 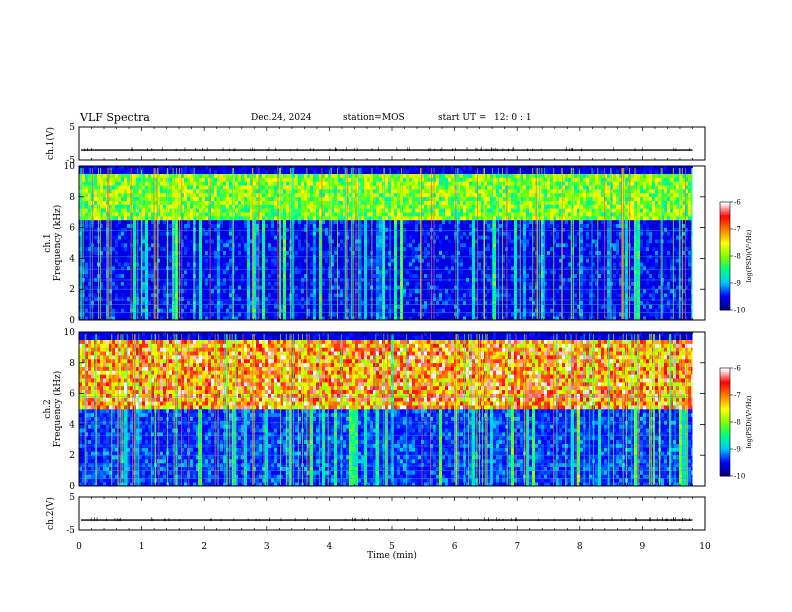 I want to click on ch2-spectrogram-ytick-label: 8, so click(x=72, y=364).